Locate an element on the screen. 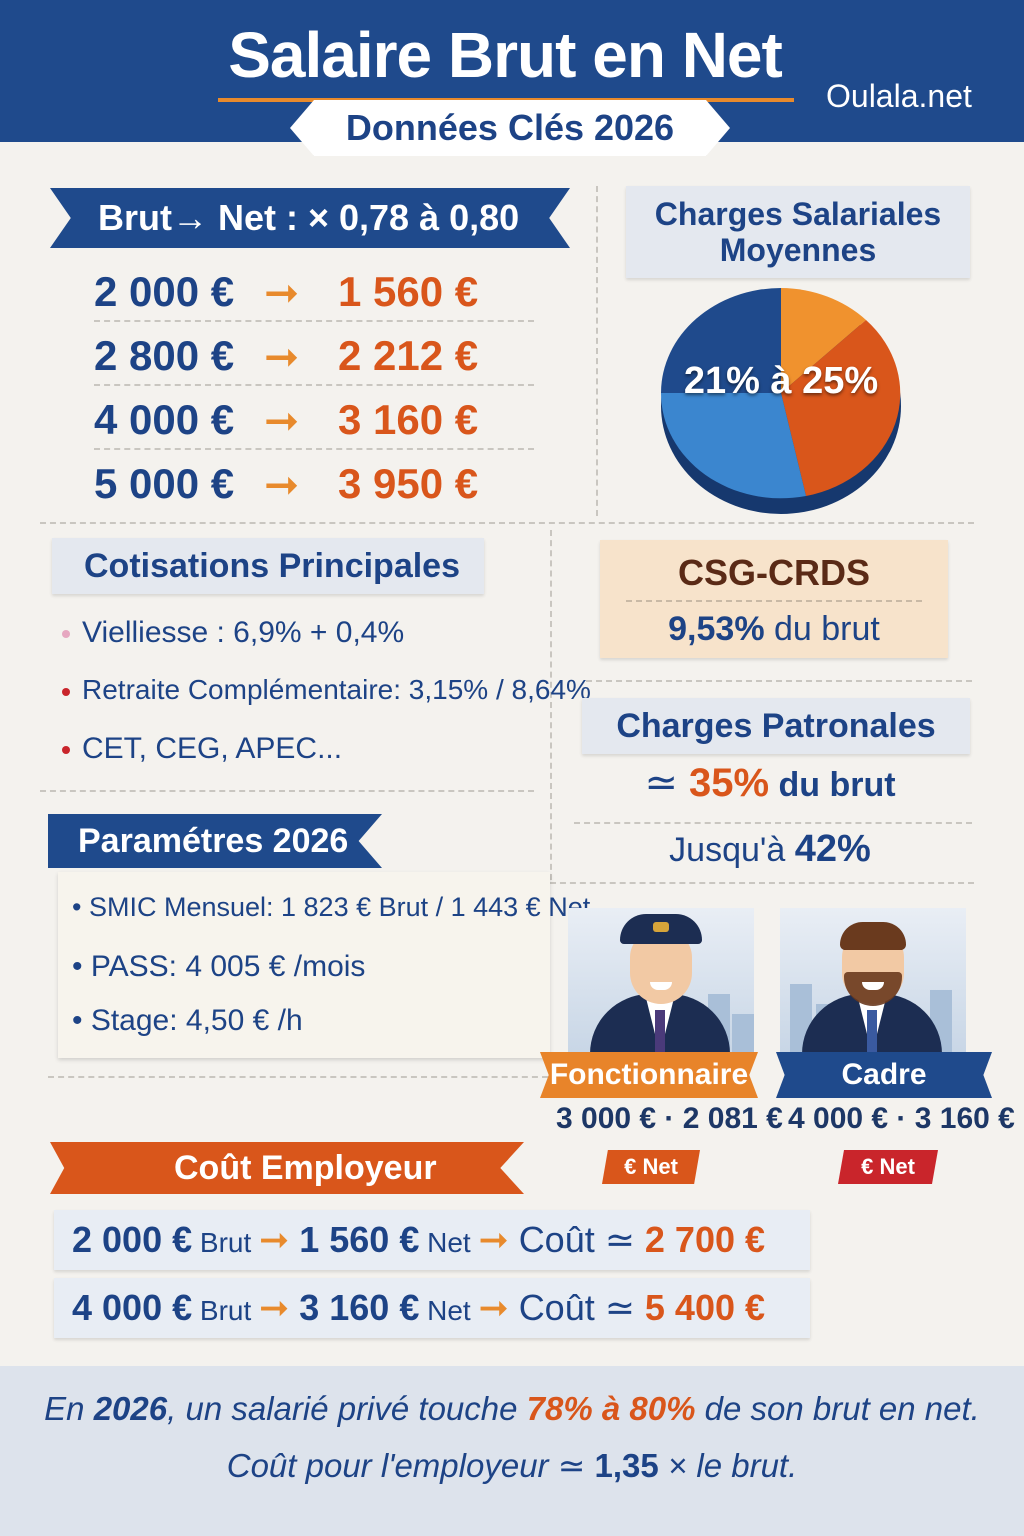 Image resolution: width=1024 pixels, height=1536 pixels. conversion-row: 4 000 € ➞ 3 160 € is located at coordinates (314, 420).